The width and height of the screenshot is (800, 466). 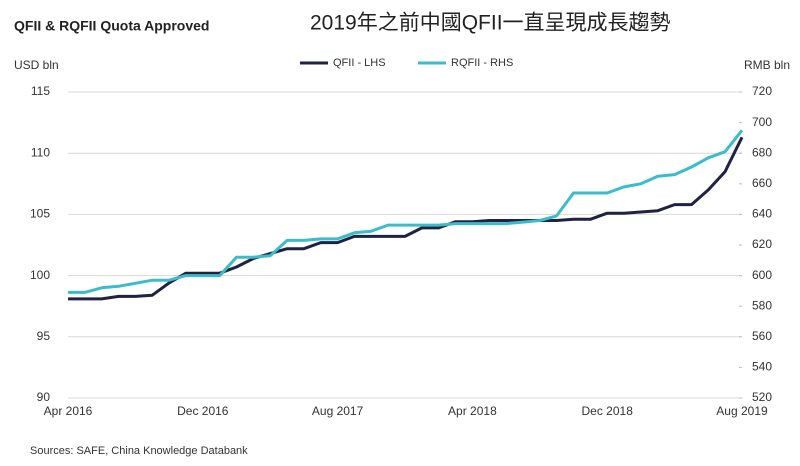 What do you see at coordinates (44, 336) in the screenshot?
I see `y-tick-label: 95` at bounding box center [44, 336].